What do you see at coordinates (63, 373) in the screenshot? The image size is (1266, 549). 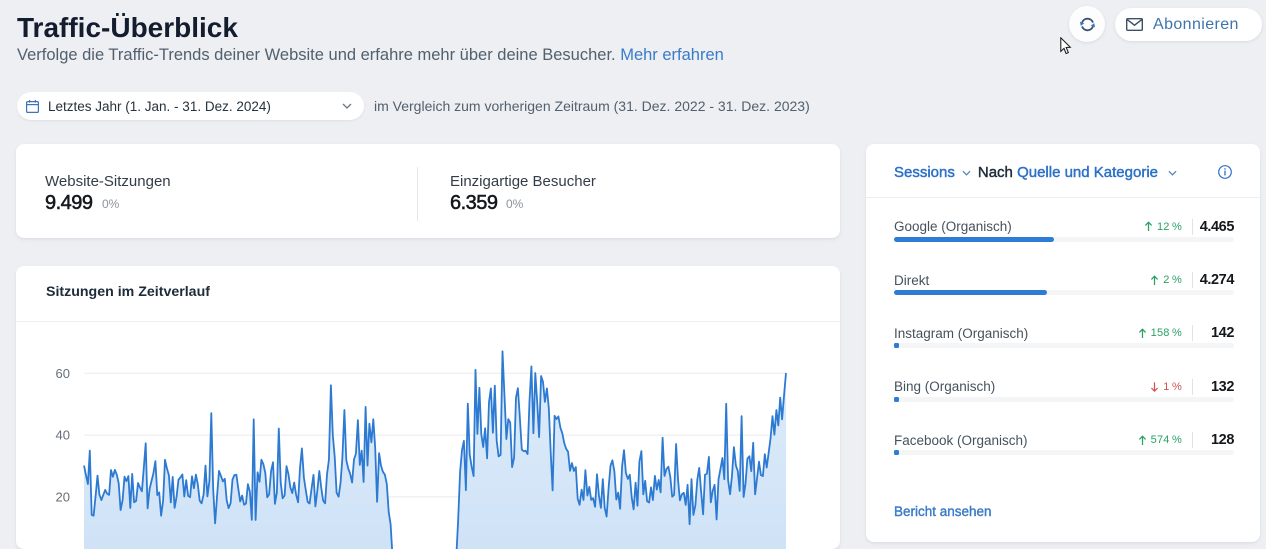 I see `svg-text: 60` at bounding box center [63, 373].